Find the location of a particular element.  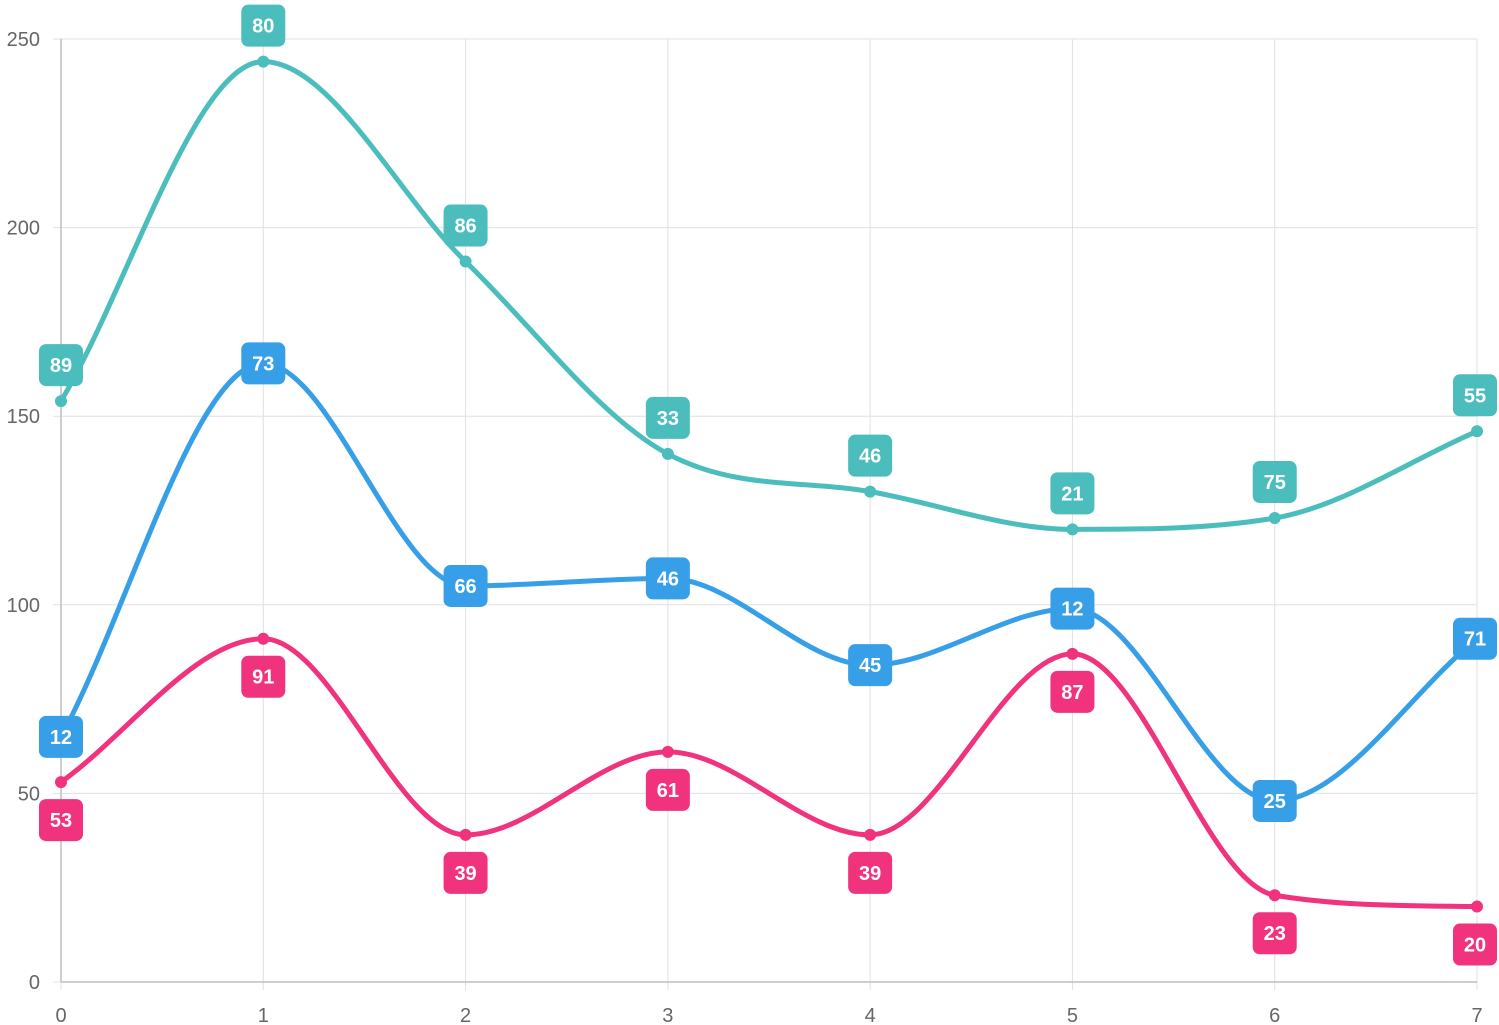

data-label: 75 is located at coordinates (1274, 482).